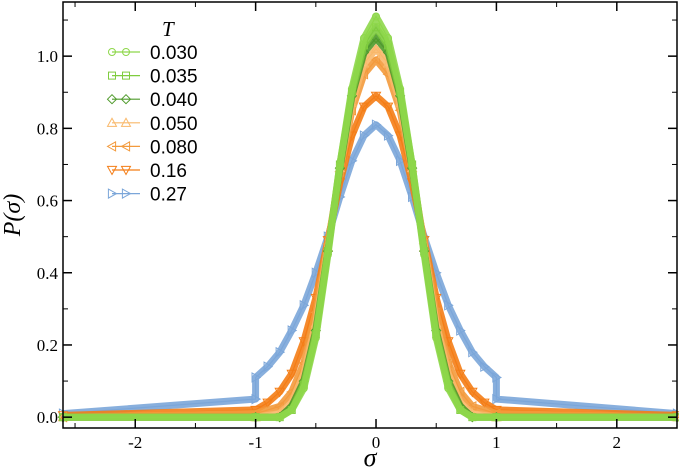  What do you see at coordinates (48, 273) in the screenshot?
I see `y-tick-label: 0.4` at bounding box center [48, 273].